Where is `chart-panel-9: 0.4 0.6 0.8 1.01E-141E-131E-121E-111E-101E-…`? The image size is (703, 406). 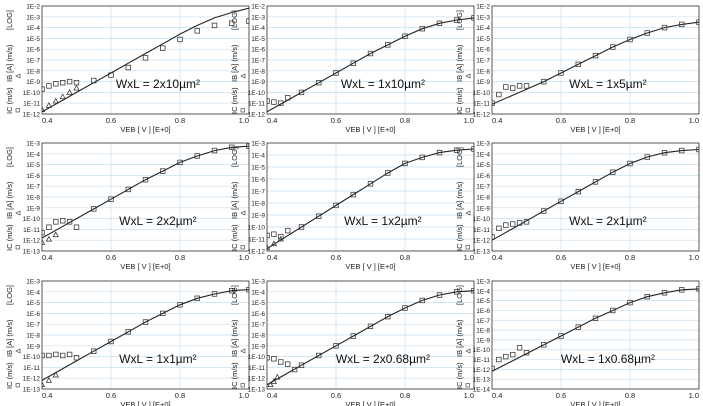
chart-panel-9: 0.4 0.6 0.8 1.01E-141E-131E-121E-111E-101E-… is located at coordinates (577, 342).